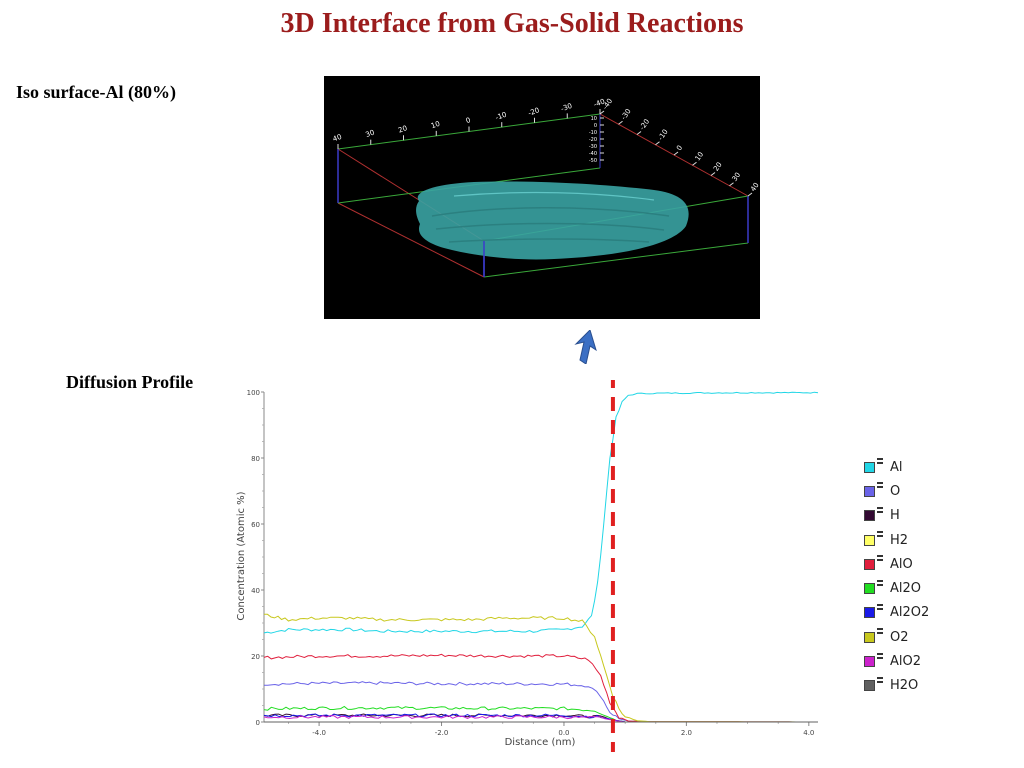 This screenshot has width=1024, height=768. I want to click on legend-label: Al2O, so click(906, 589).